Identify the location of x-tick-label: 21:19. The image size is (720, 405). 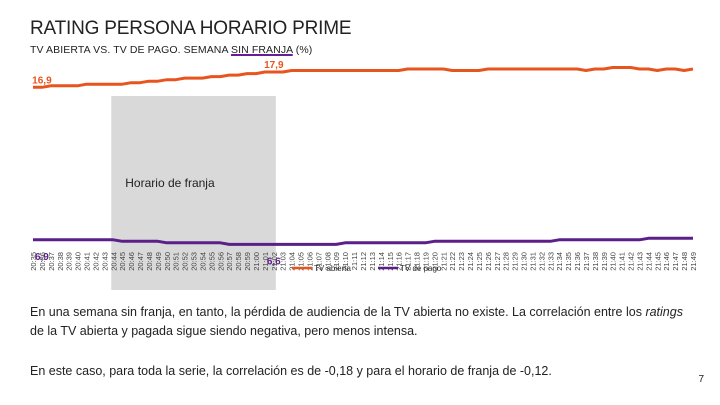
(425, 261).